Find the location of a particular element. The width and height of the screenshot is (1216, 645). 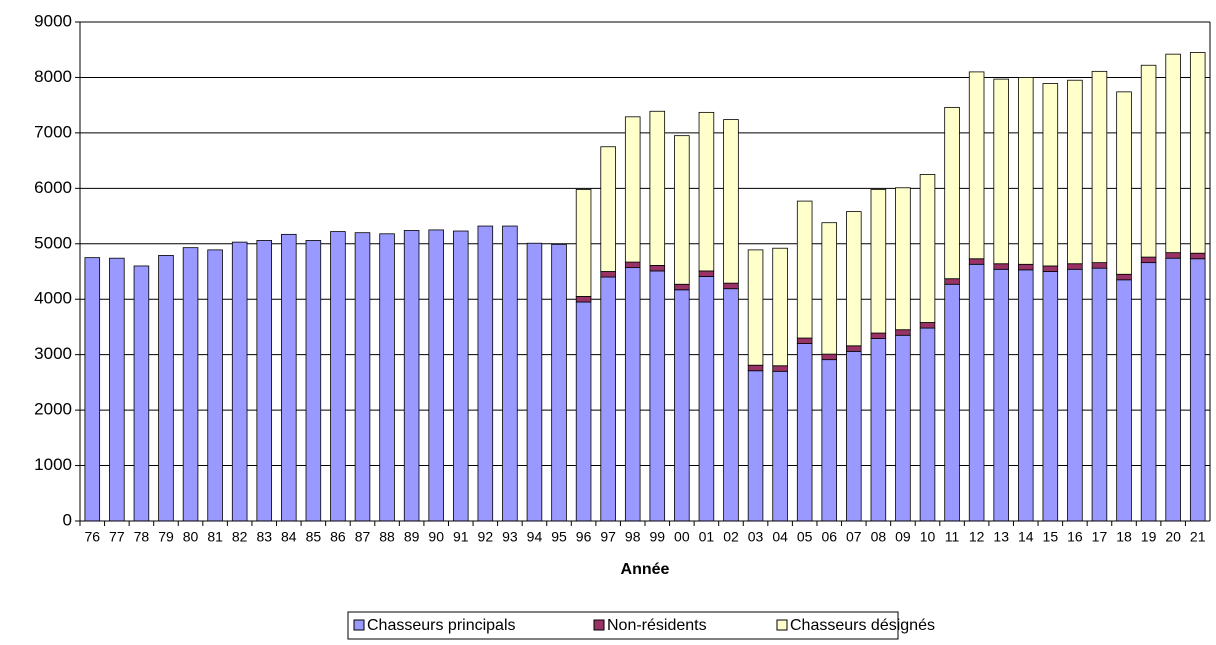

x-tick-label: 91 is located at coordinates (461, 537).